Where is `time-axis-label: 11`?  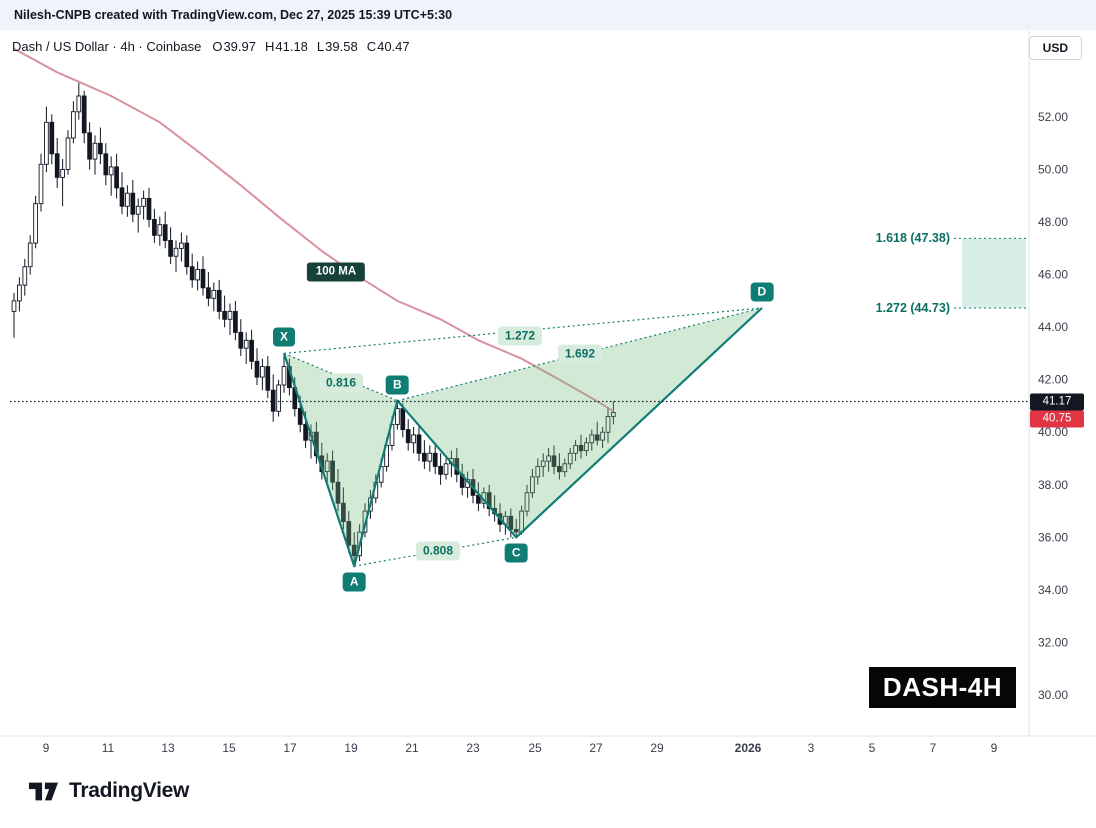 time-axis-label: 11 is located at coordinates (108, 748).